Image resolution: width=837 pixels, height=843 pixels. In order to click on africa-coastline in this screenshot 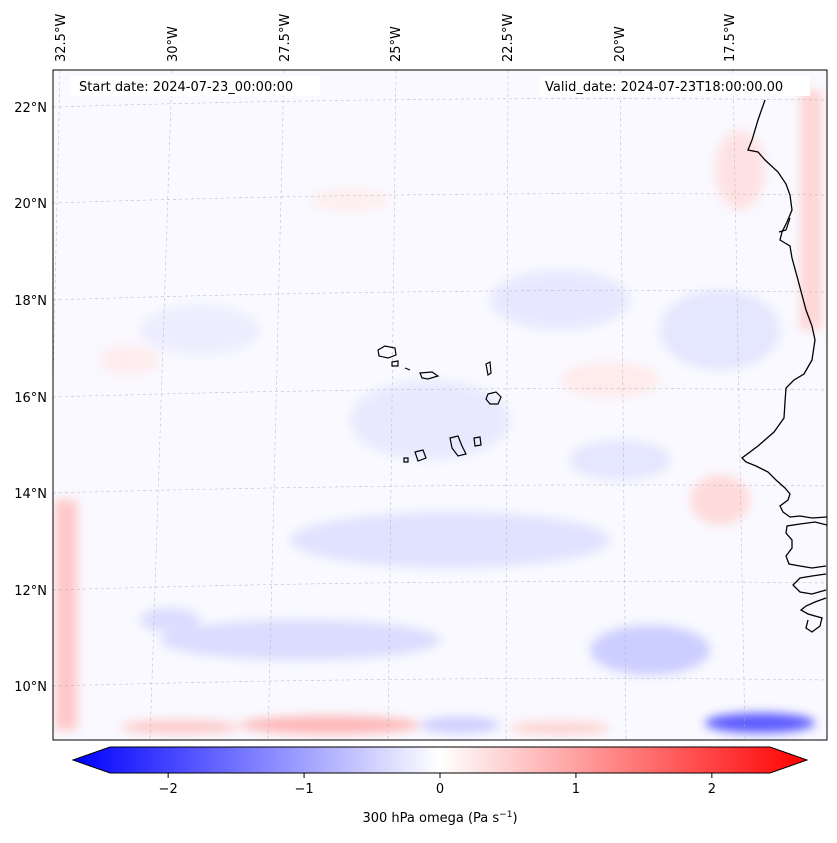, I will do `click(784, 366)`.